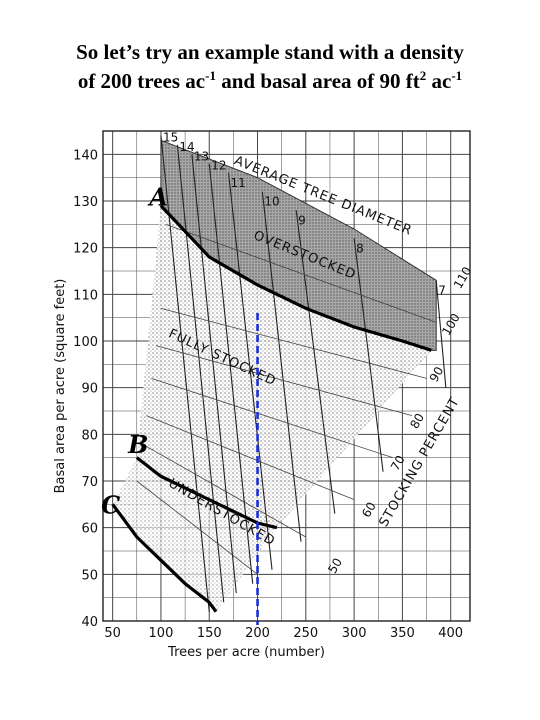 The height and width of the screenshot is (720, 540). What do you see at coordinates (170, 138) in the screenshot?
I see `diameter-label: 15` at bounding box center [170, 138].